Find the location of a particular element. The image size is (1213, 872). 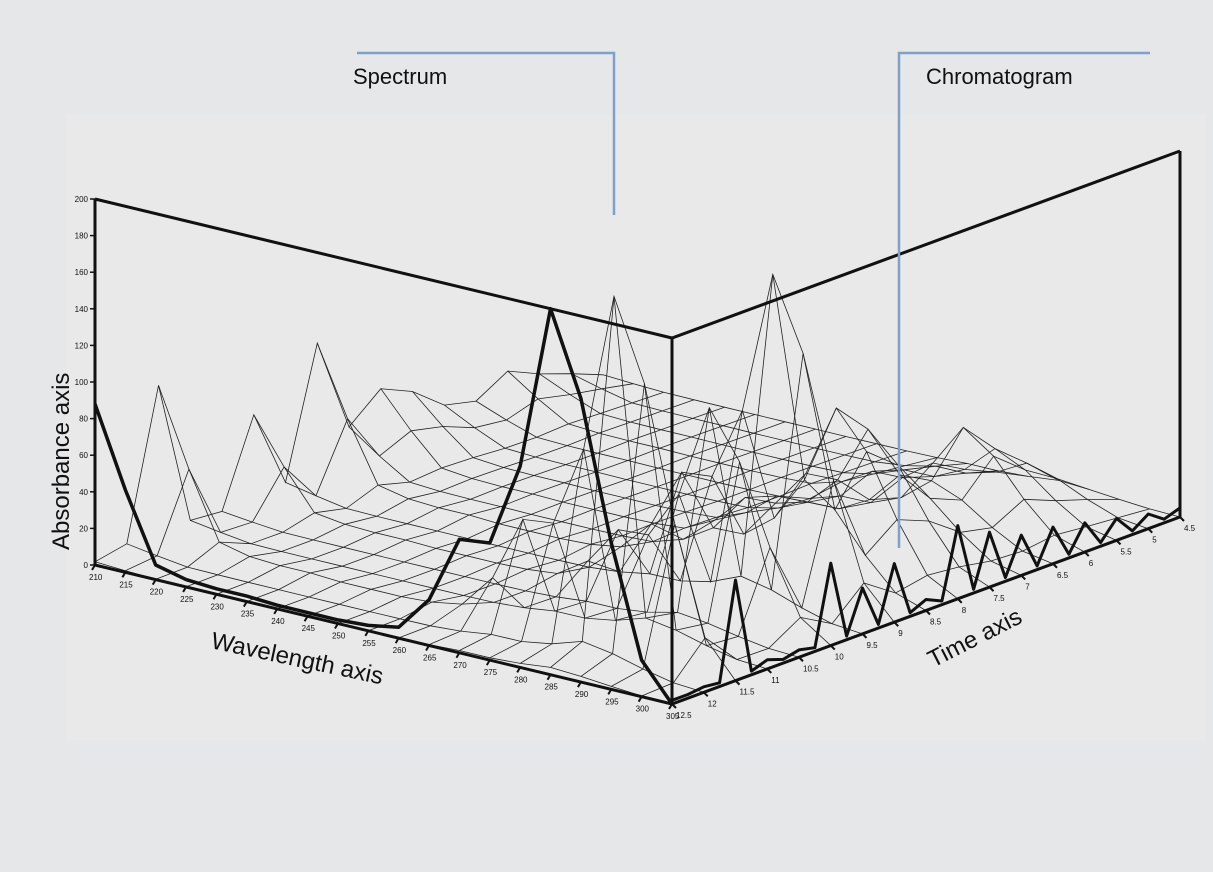

absorbance-tick-label: 0 is located at coordinates (86, 565).